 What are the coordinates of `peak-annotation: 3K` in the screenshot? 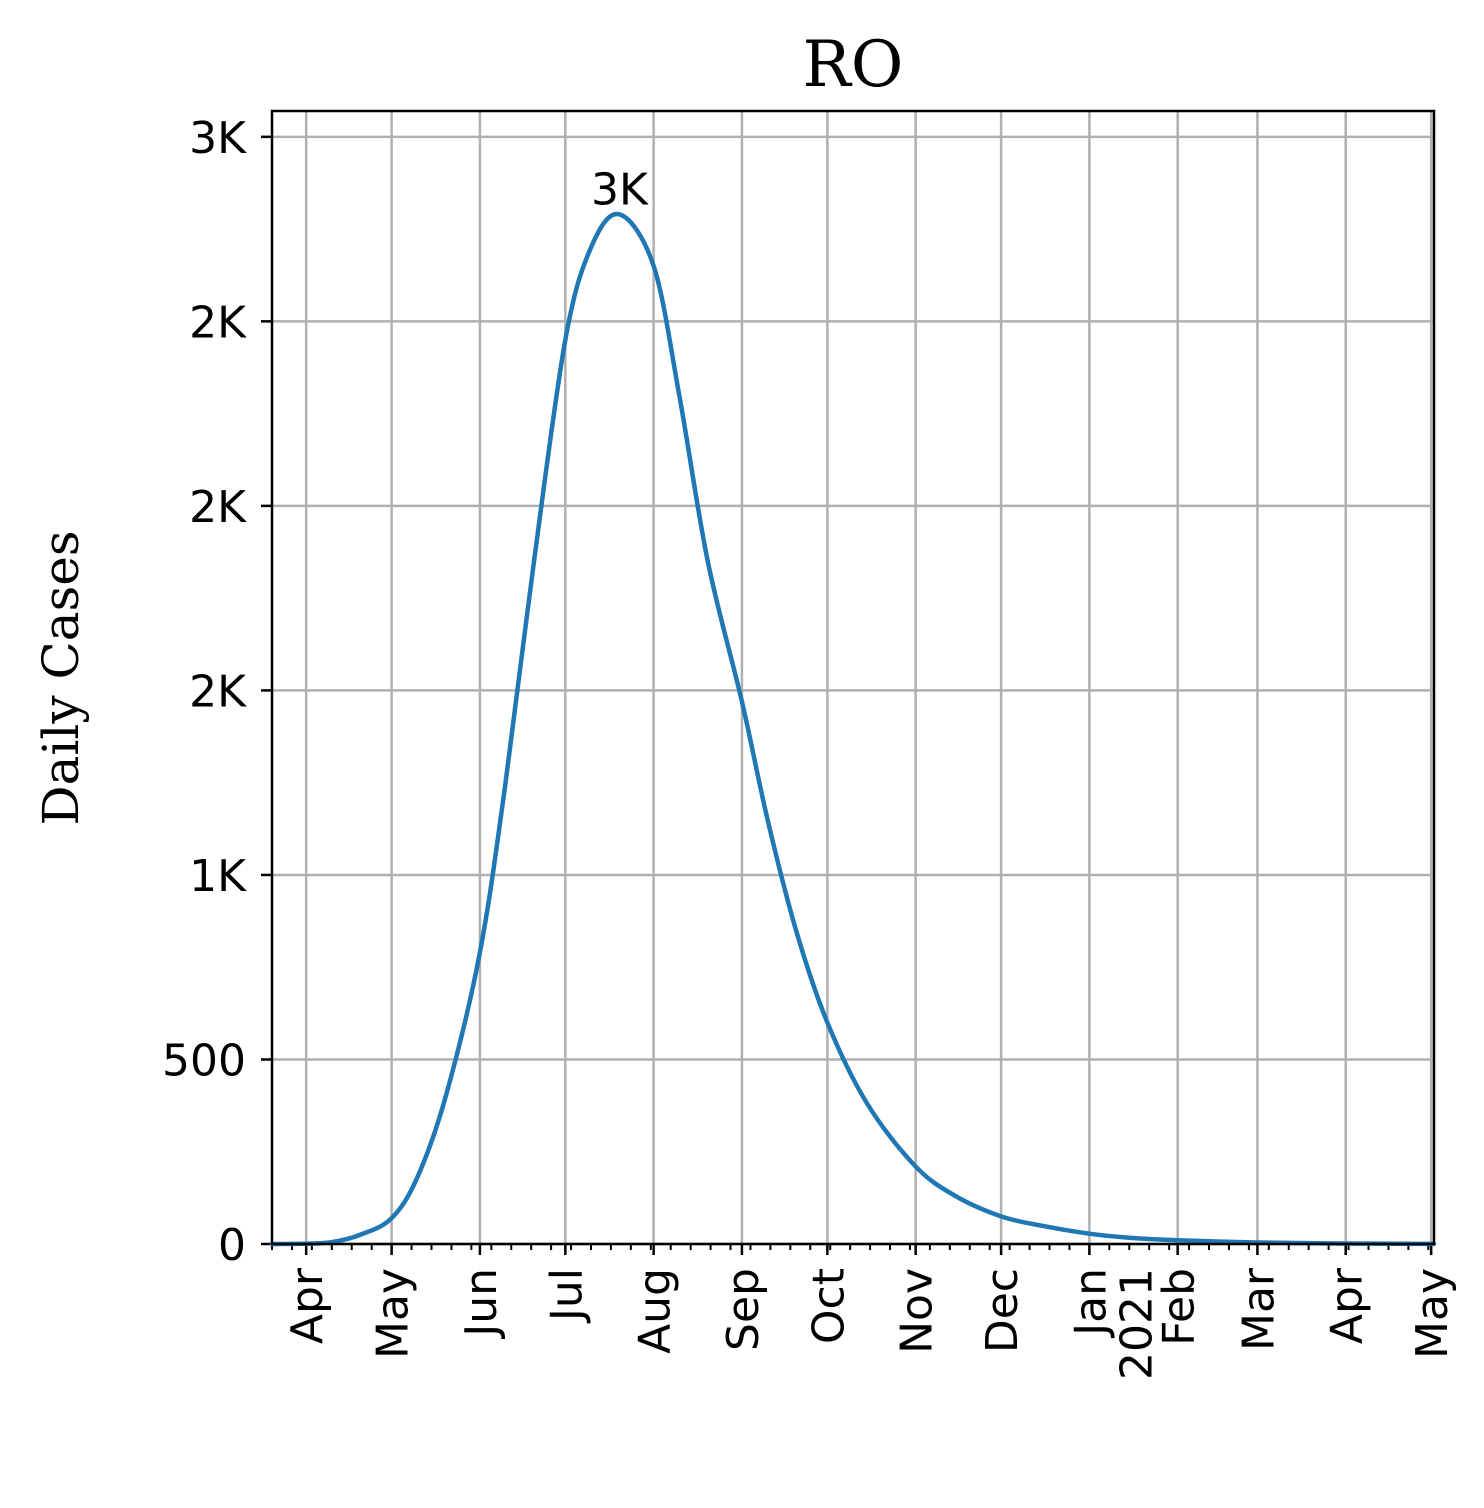 It's located at (620, 189).